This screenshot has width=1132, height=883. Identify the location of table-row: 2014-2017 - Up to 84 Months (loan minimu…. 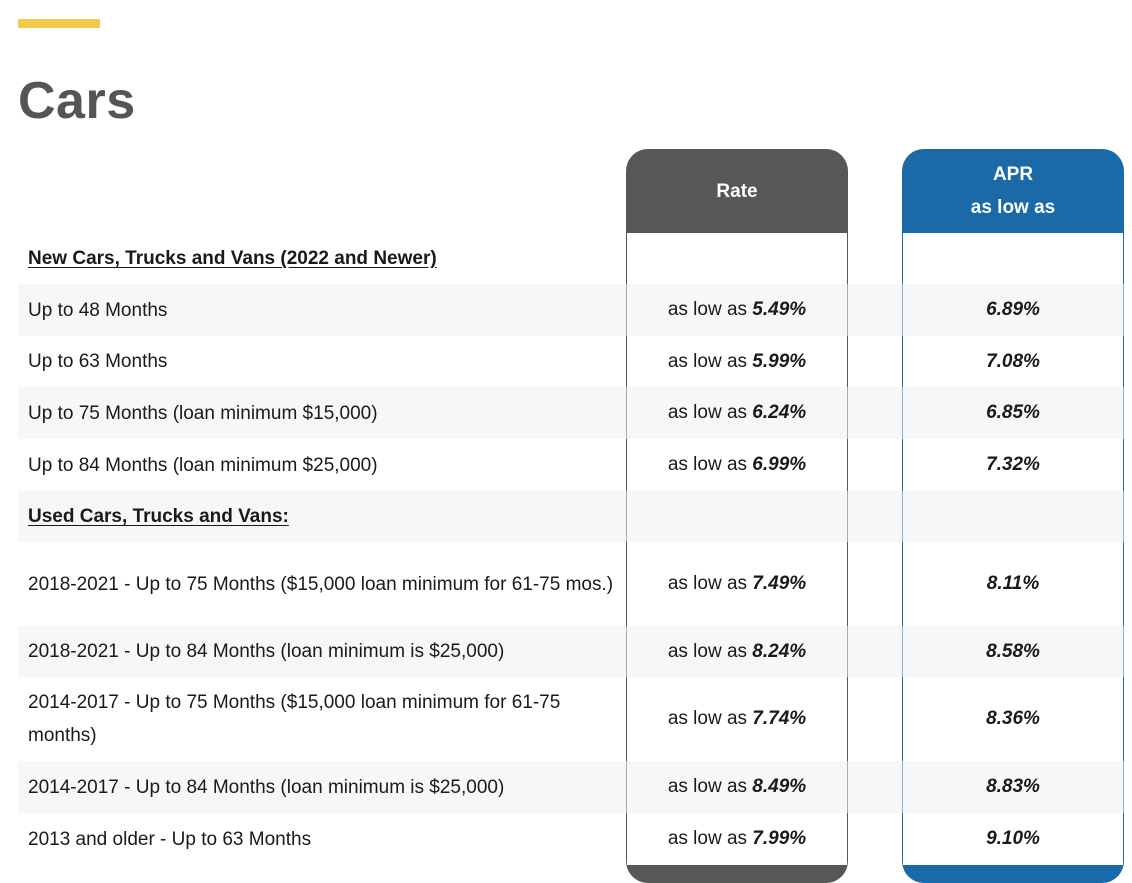
(571, 787).